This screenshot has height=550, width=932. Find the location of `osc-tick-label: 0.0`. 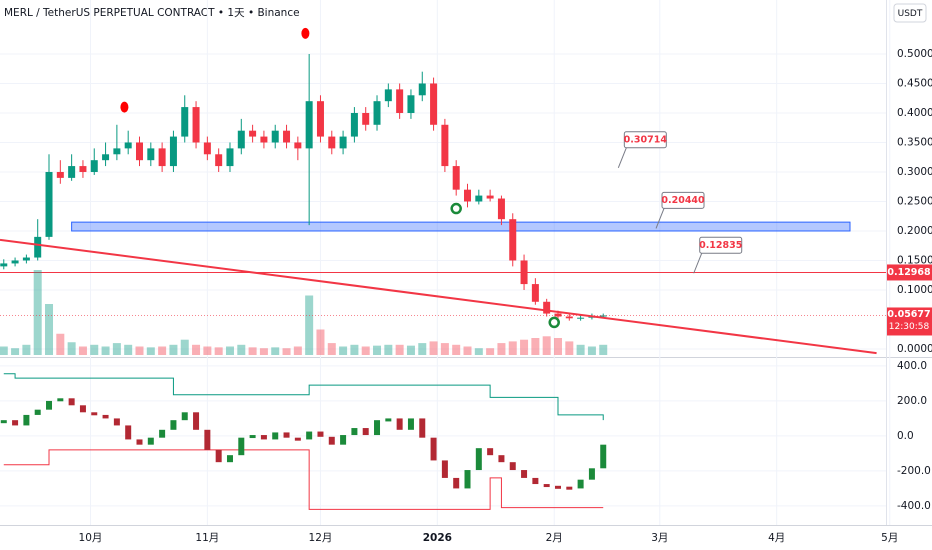

osc-tick-label: 0.0 is located at coordinates (905, 436).